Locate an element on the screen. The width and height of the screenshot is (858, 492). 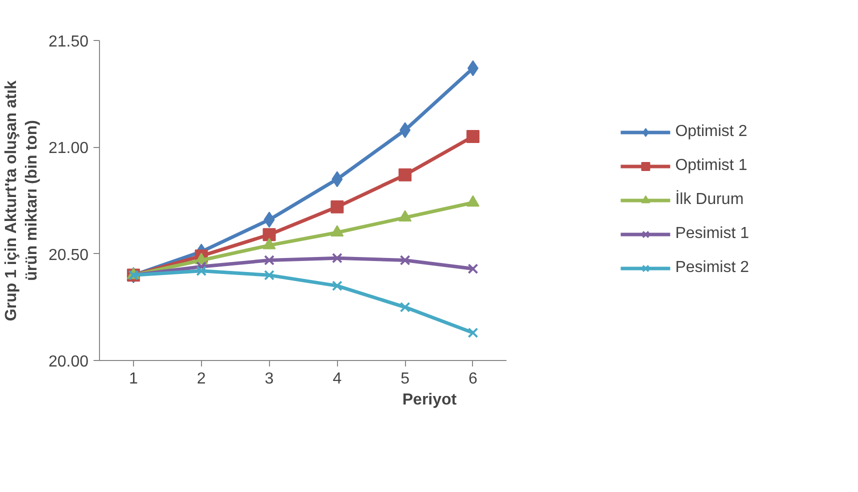
y-axis-title: Grup 1 için Akturt'ta oluşan atık ürün miktarı (bin ton) is located at coordinates (21, 201).